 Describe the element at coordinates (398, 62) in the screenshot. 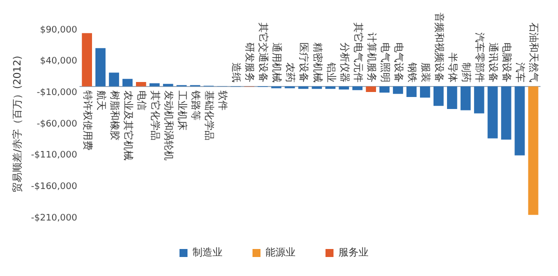

I see `x-tick-label: 电气设备` at that location.